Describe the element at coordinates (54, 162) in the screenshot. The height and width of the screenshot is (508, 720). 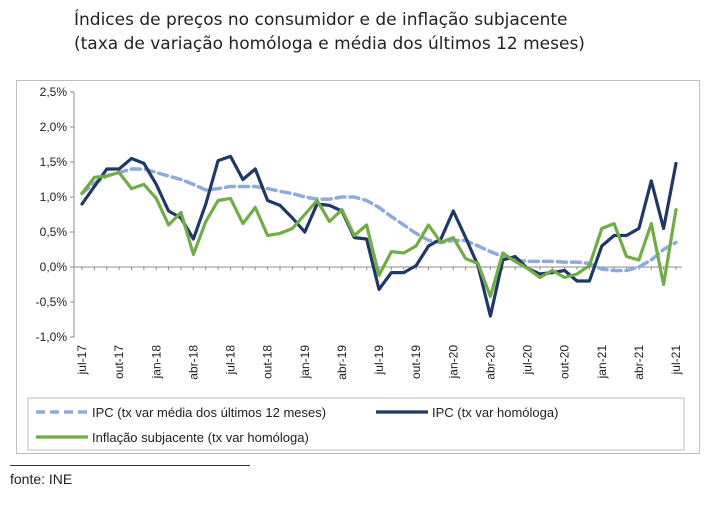
I see `y-tick-label: 1,5%` at that location.